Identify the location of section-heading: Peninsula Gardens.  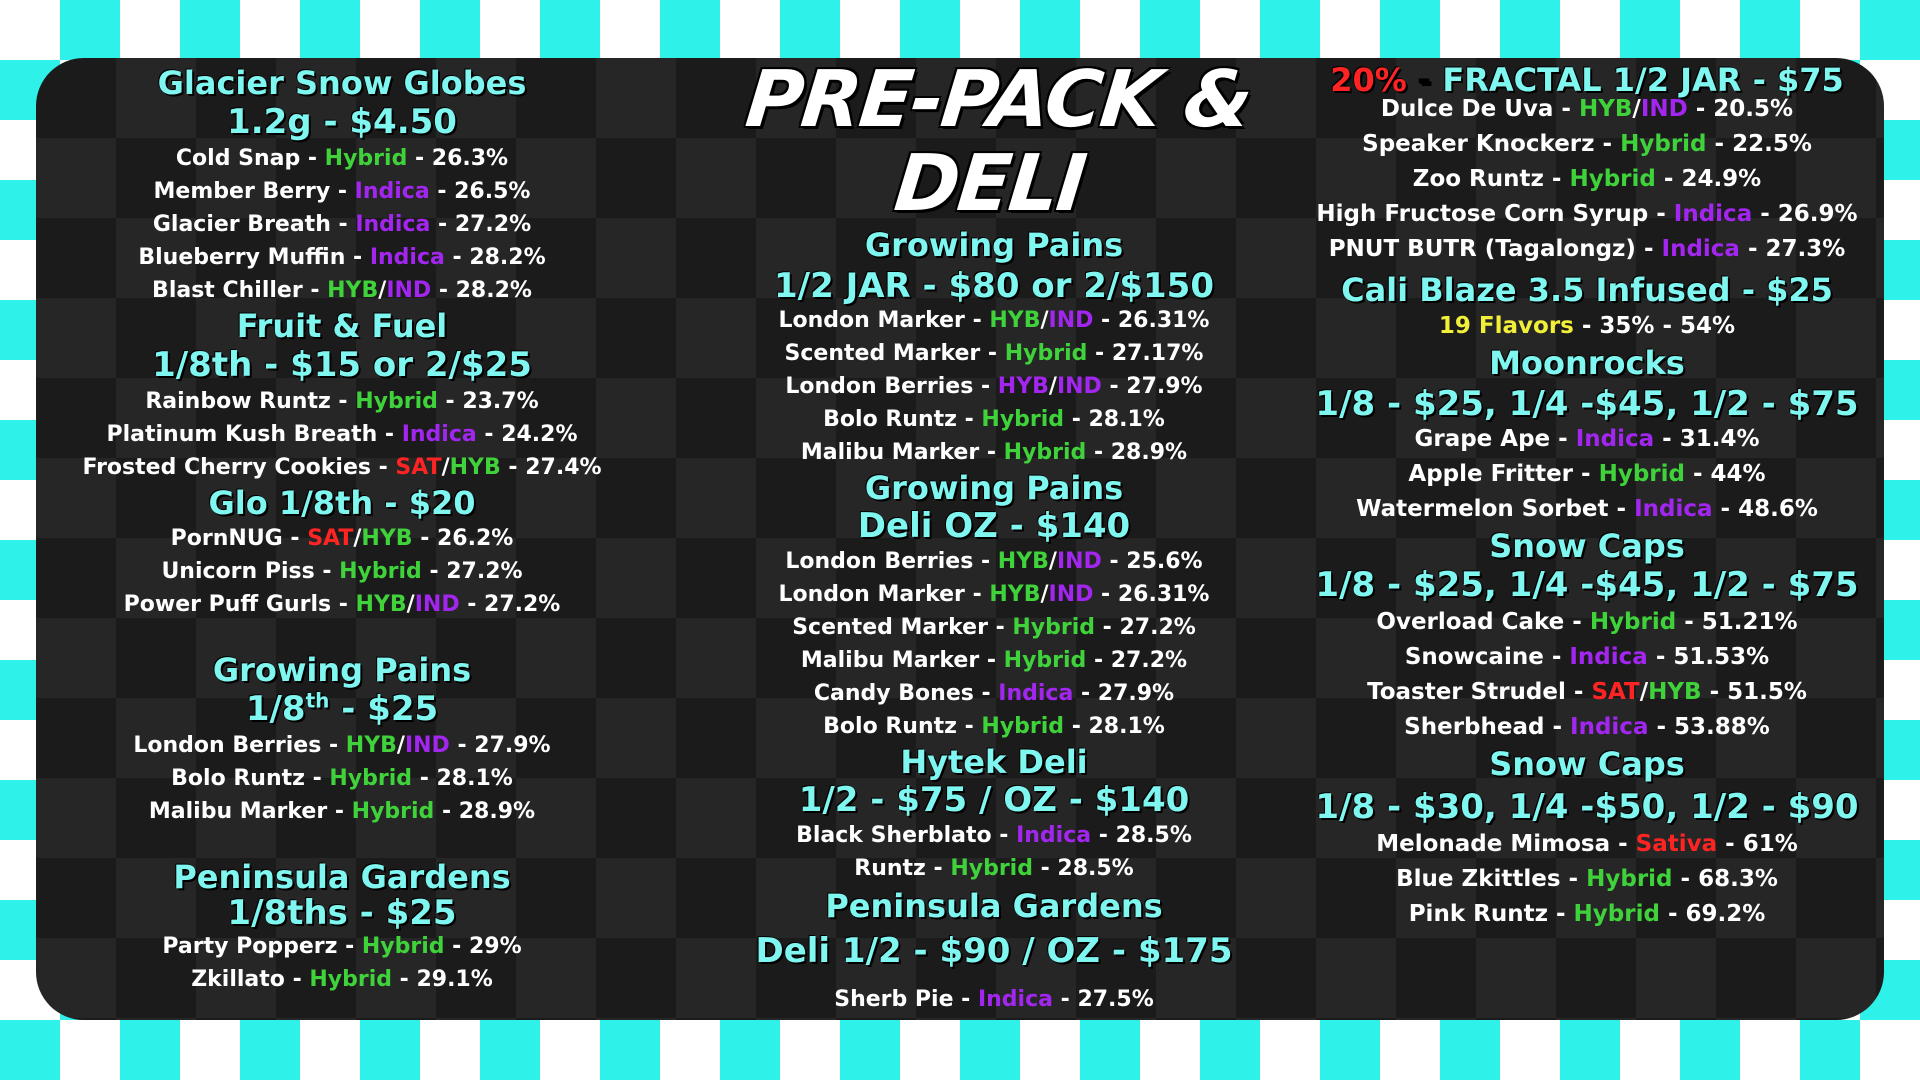
(994, 906).